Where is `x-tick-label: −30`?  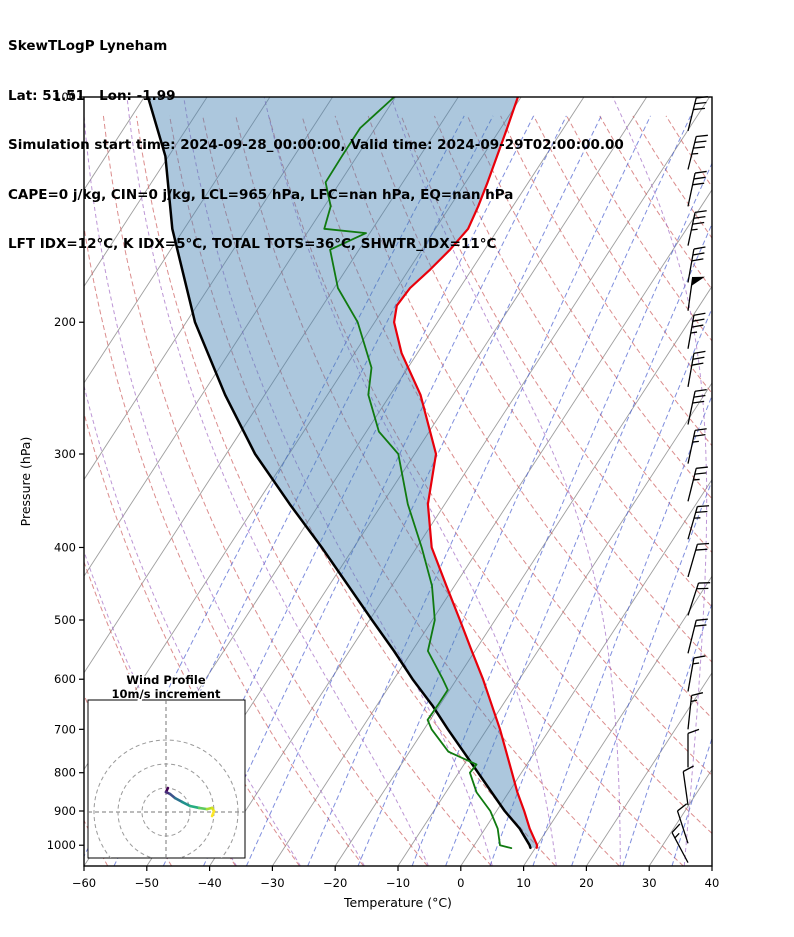 x-tick-label: −30 is located at coordinates (272, 883).